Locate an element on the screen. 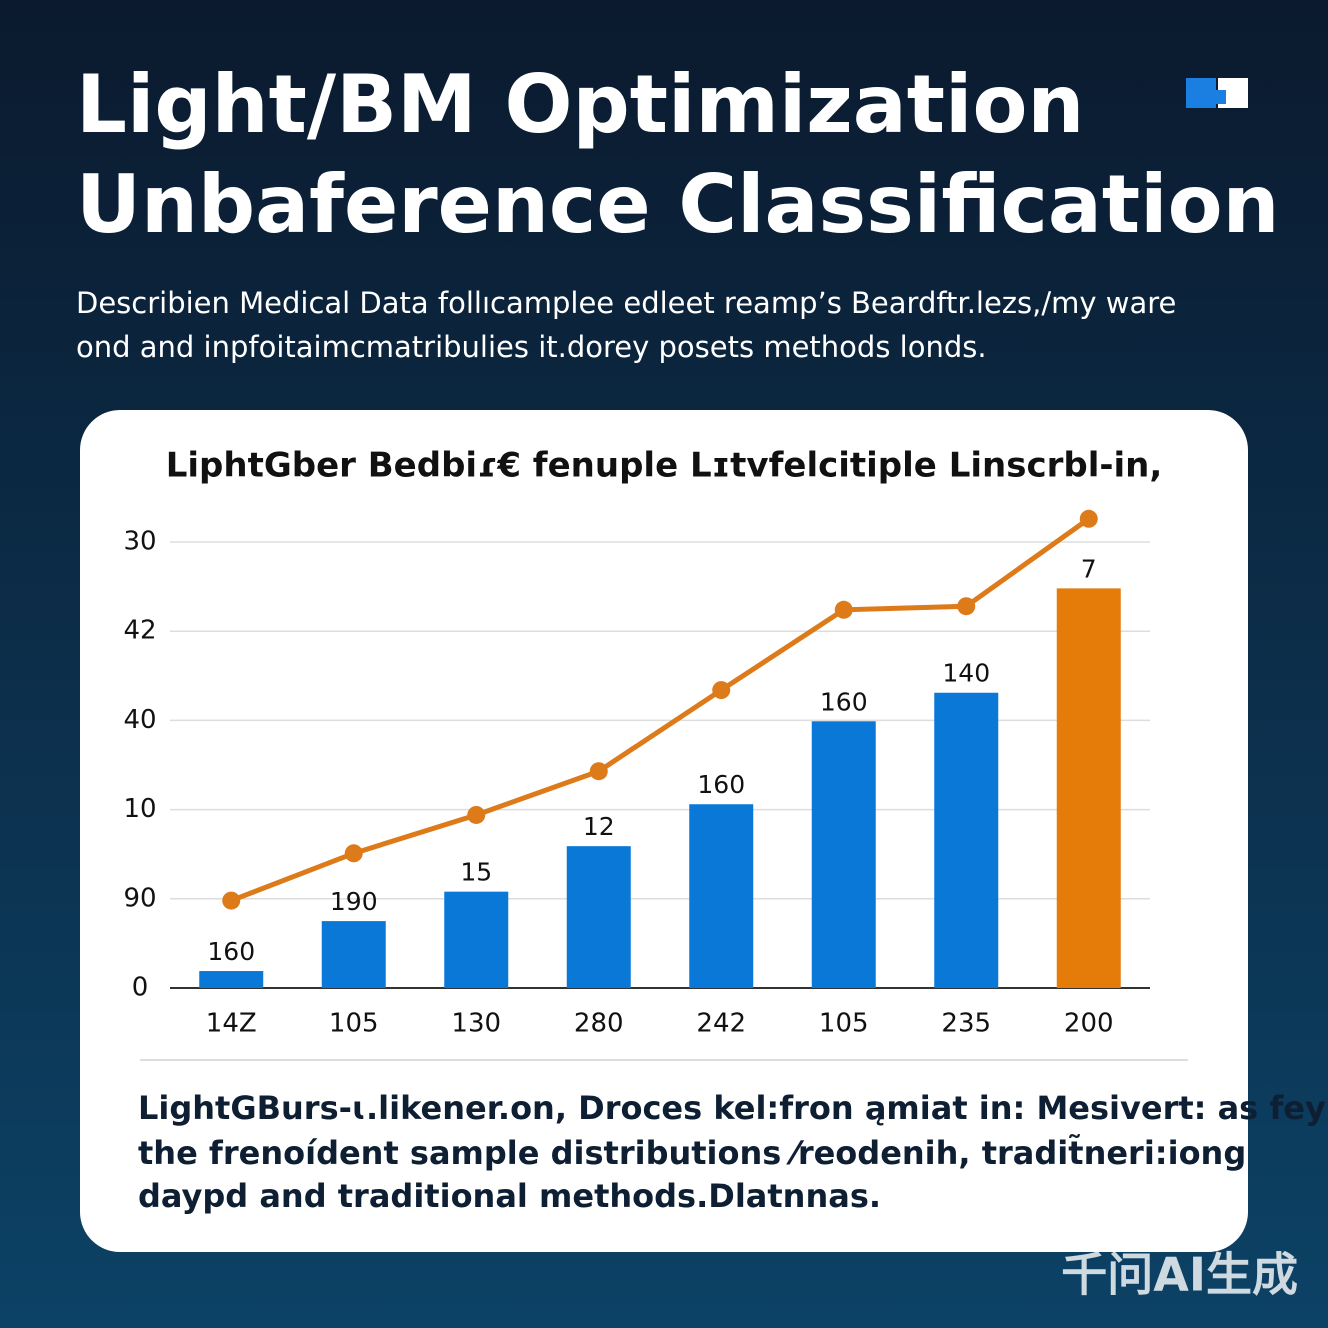 The width and height of the screenshot is (1328, 1328). y-tick-label: 40 is located at coordinates (139, 720).